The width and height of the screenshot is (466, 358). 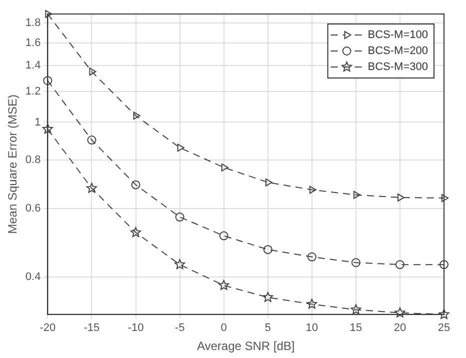 What do you see at coordinates (48, 328) in the screenshot?
I see `x-tick-label: -20` at bounding box center [48, 328].